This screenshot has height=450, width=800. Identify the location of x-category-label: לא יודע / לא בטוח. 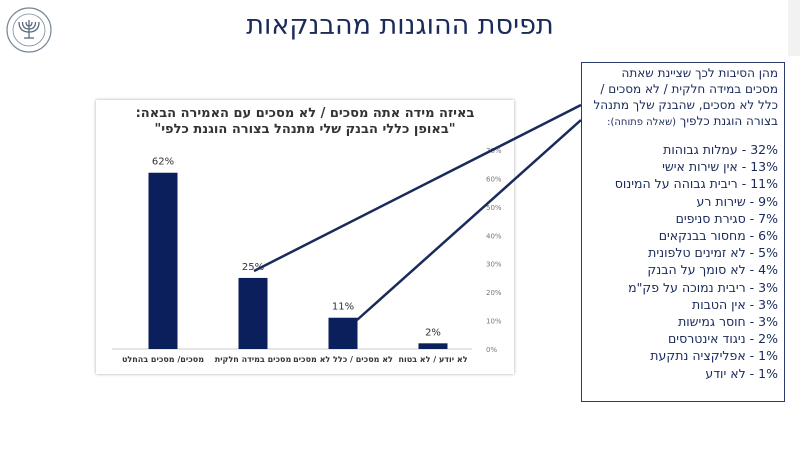
(432, 359).